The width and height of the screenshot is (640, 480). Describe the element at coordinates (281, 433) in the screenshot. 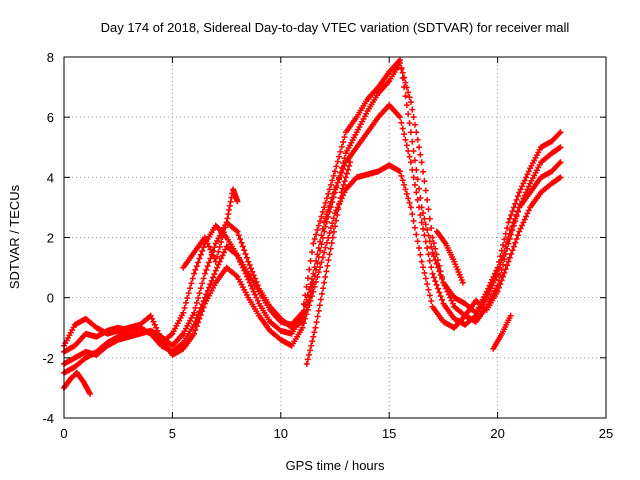

I see `x-tick-label: 10` at that location.